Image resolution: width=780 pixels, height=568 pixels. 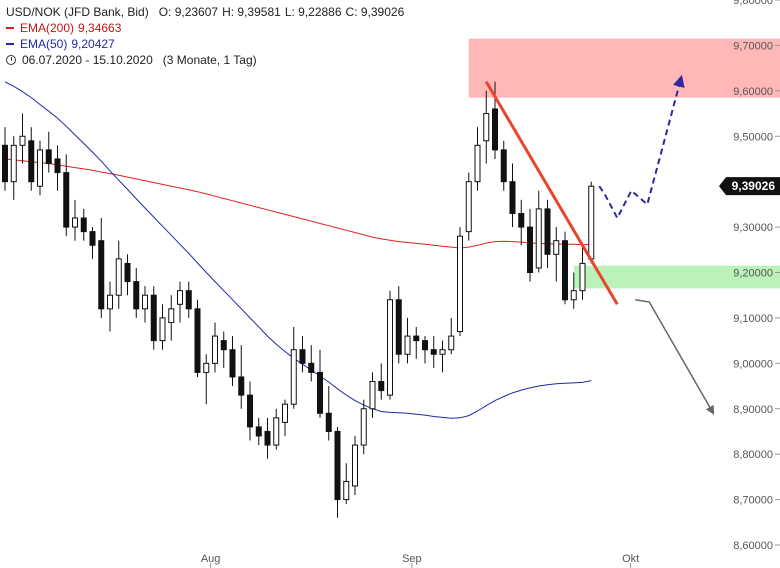 What do you see at coordinates (10, 28) in the screenshot?
I see `ema200-swatch` at bounding box center [10, 28].